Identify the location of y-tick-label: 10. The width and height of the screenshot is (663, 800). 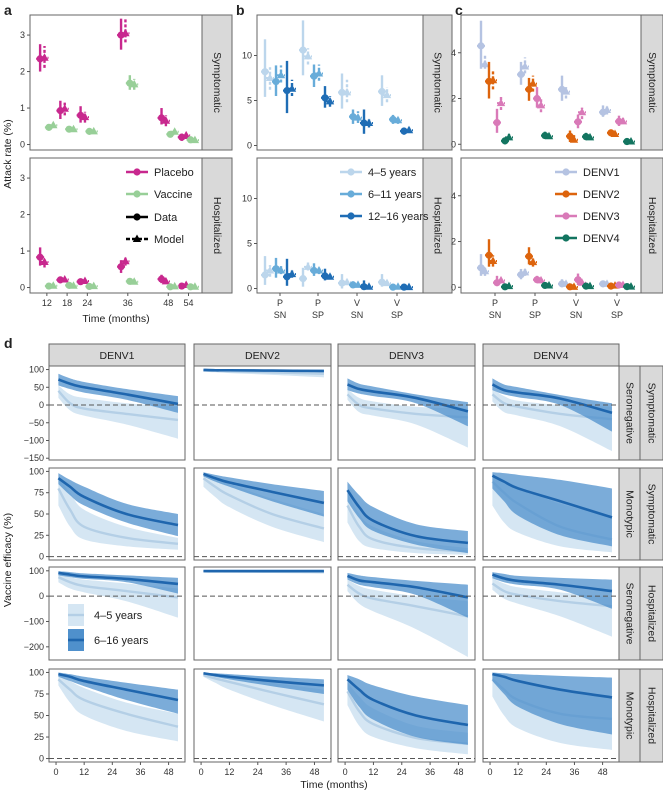
(247, 56).